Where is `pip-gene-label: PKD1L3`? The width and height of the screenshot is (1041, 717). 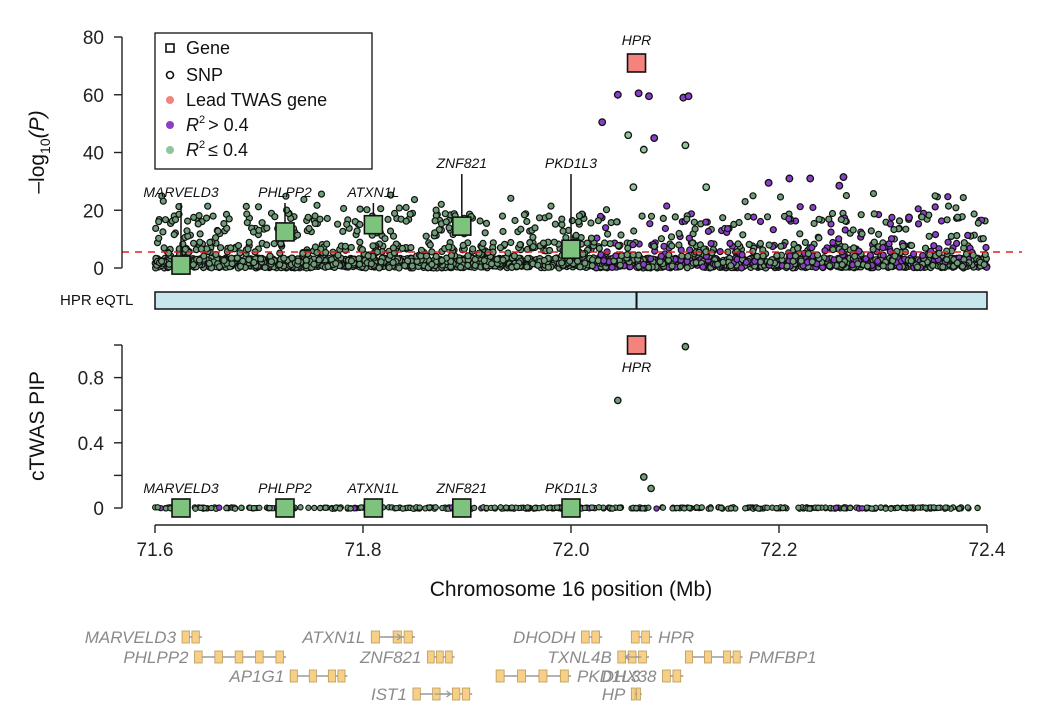
pip-gene-label: PKD1L3 is located at coordinates (571, 488).